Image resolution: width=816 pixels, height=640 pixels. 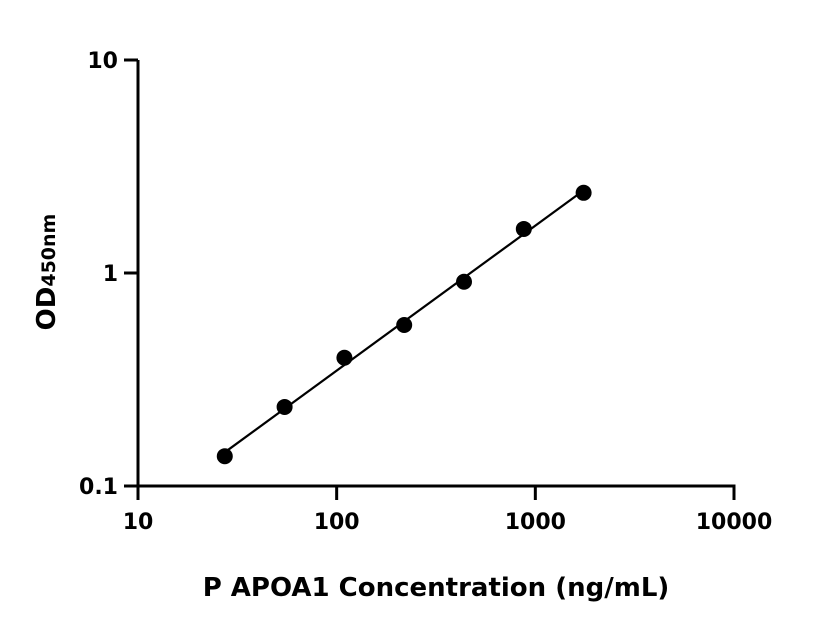 I want to click on y-axis-label-main: OD, so click(x=47, y=309).